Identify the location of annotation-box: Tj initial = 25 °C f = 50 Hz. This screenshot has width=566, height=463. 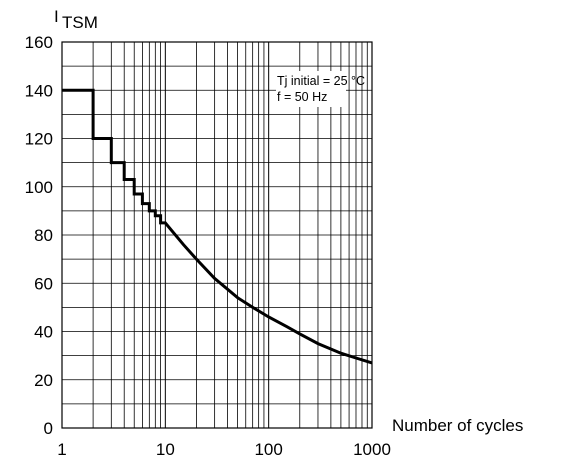
(320, 89).